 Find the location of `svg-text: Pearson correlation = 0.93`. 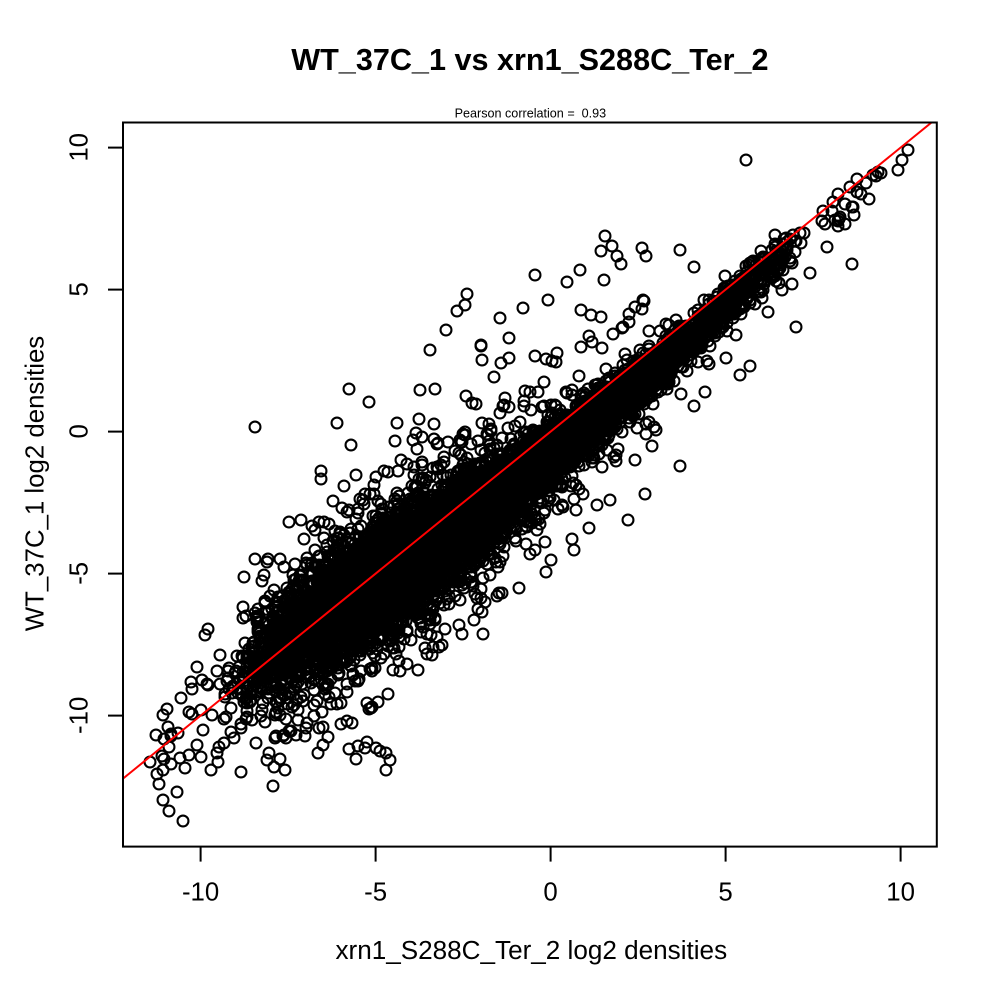

svg-text: Pearson correlation = 0.93 is located at coordinates (531, 114).